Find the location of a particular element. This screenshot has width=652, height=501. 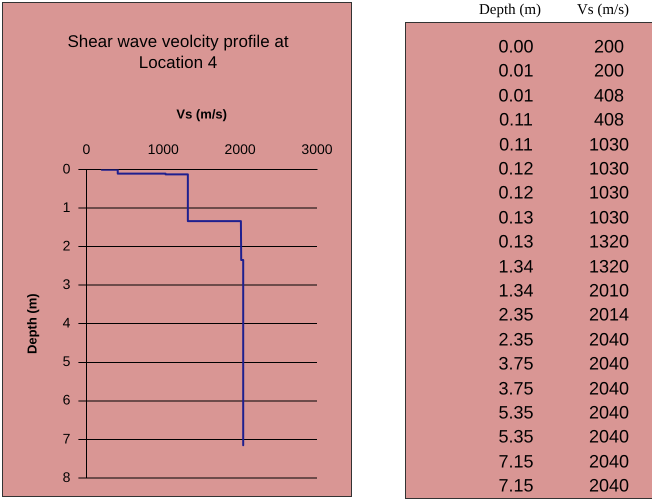

y-axis-title: Depth (m) is located at coordinates (32, 323).